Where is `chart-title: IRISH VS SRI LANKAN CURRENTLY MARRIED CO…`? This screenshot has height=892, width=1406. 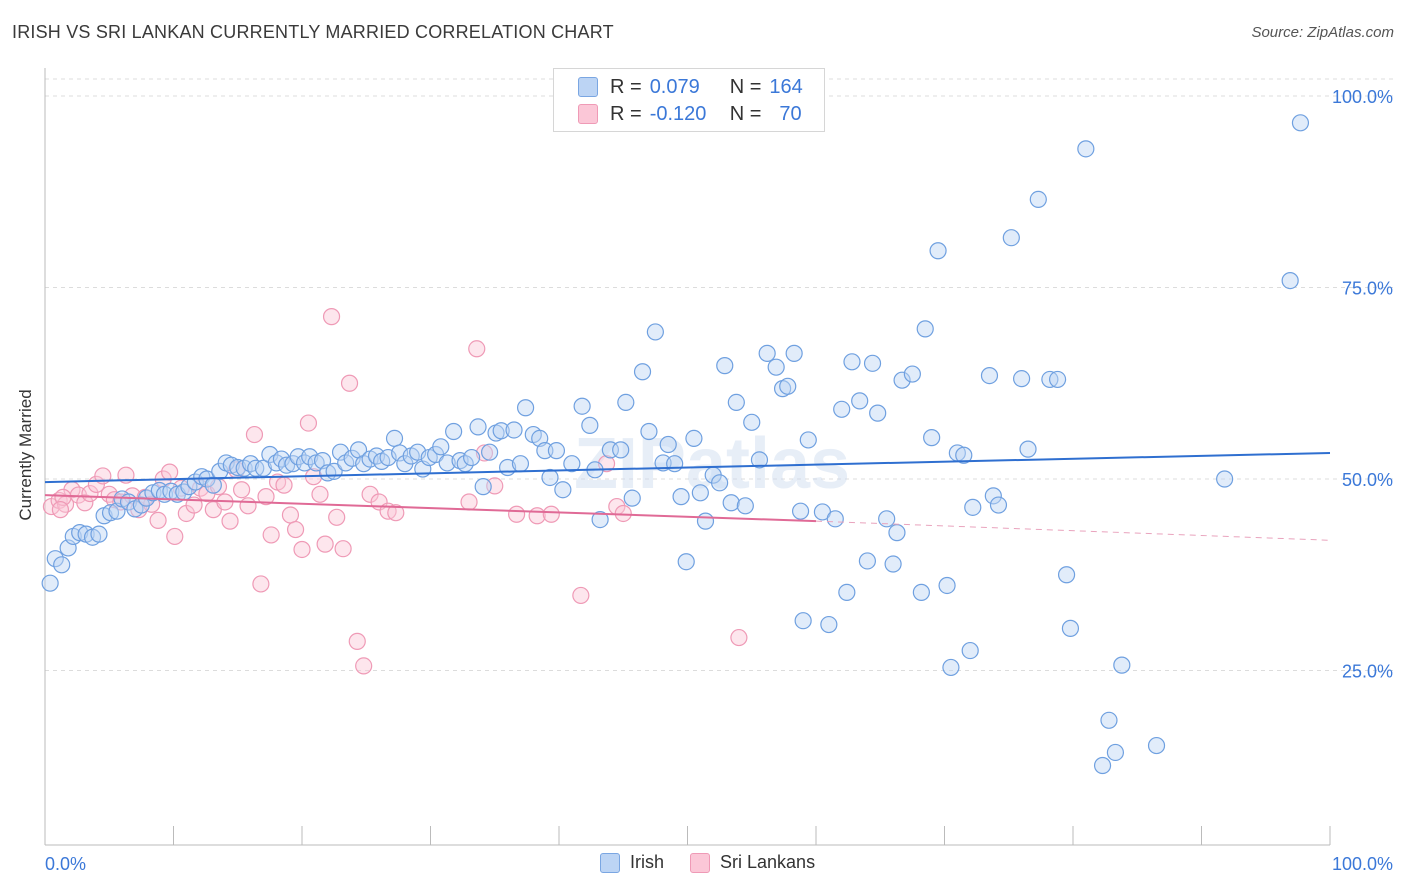
chart-title: IRISH VS SRI LANKAN CURRENTLY MARRIED CO… is located at coordinates (313, 32).